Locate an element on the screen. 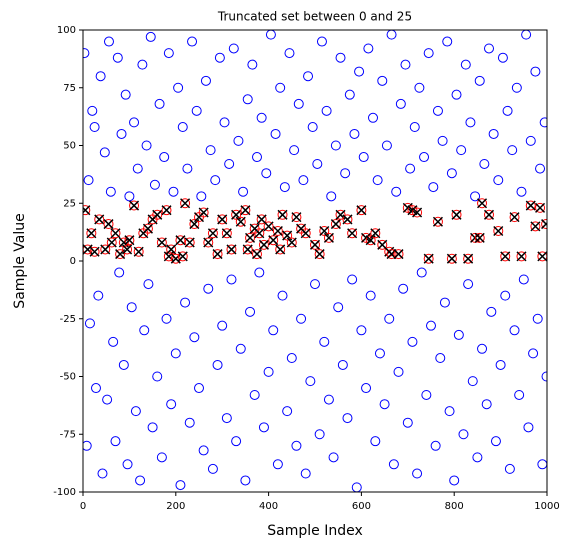 This screenshot has height=550, width=575. x-tick-label: 1000 is located at coordinates (546, 506).